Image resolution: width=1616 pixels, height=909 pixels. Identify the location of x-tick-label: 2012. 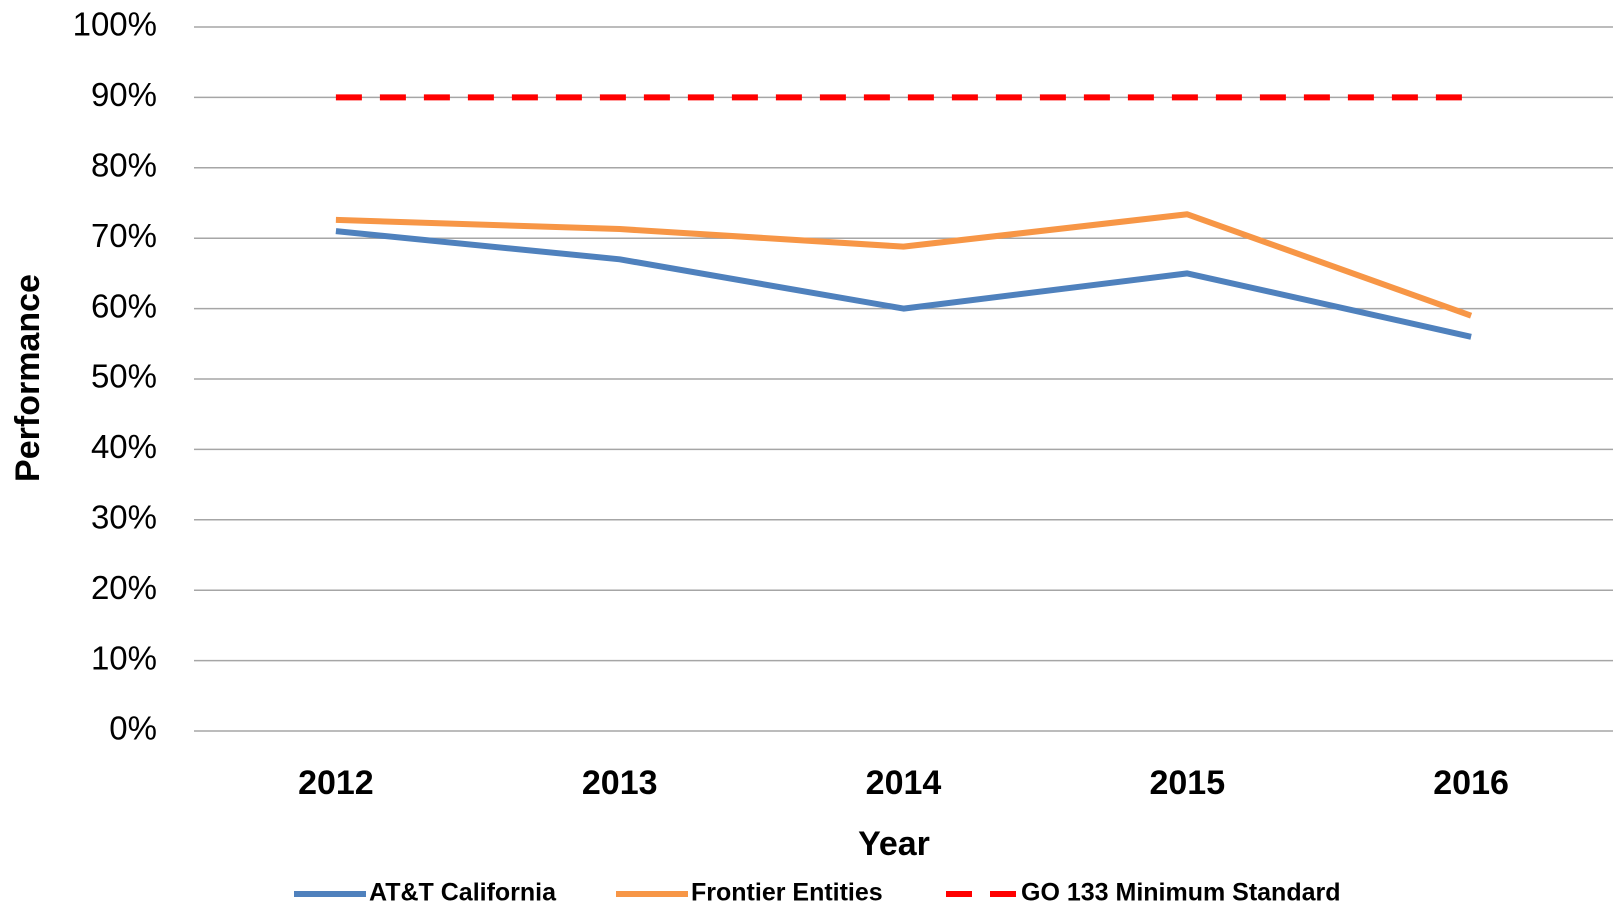
(336, 783).